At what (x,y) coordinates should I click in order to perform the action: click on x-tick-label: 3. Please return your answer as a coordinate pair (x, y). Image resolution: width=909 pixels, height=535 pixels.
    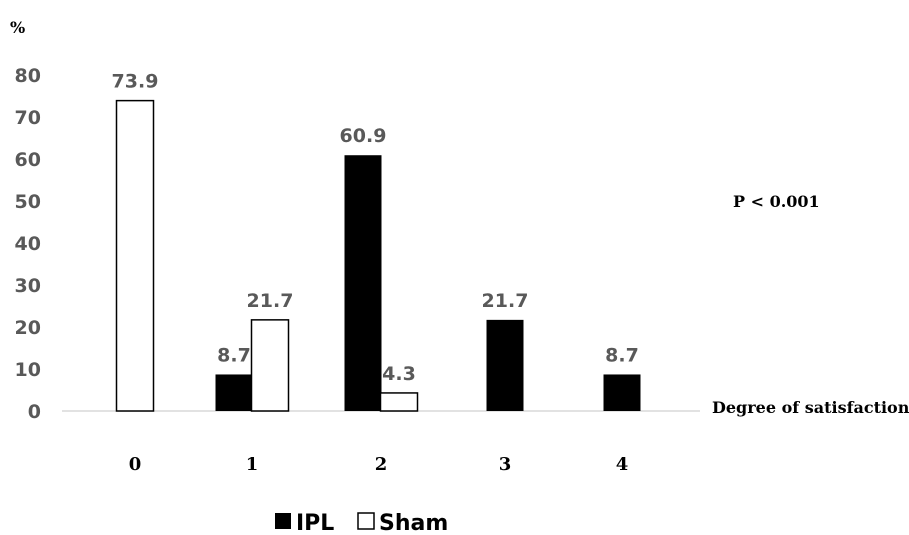
    Looking at the image, I should click on (505, 464).